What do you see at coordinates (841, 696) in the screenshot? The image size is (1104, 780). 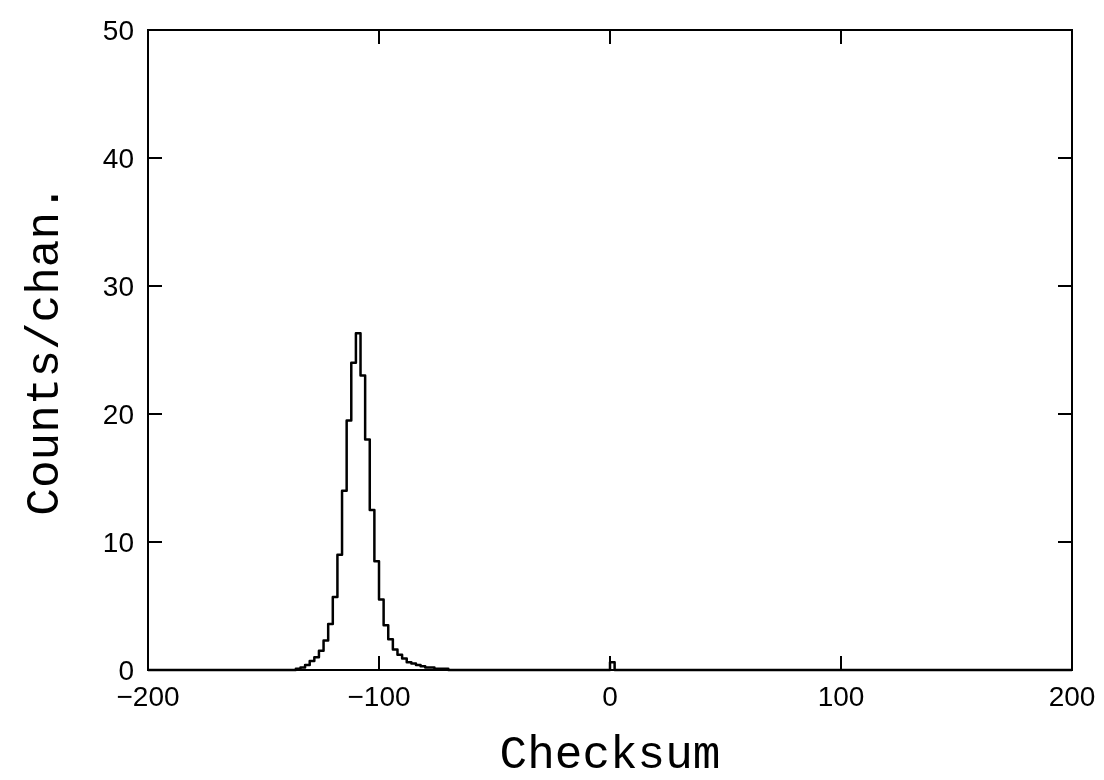 I see `x-tick-label: 100` at bounding box center [841, 696].